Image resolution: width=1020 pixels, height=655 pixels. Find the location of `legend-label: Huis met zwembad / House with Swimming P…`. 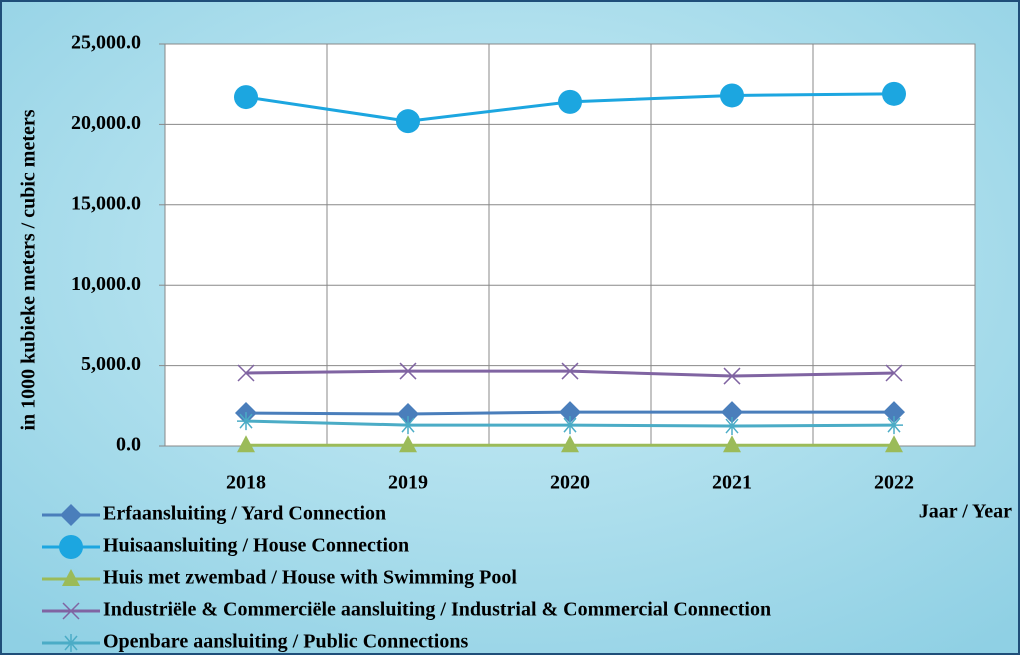

legend-label: Huis met zwembad / House with Swimming P… is located at coordinates (310, 578).